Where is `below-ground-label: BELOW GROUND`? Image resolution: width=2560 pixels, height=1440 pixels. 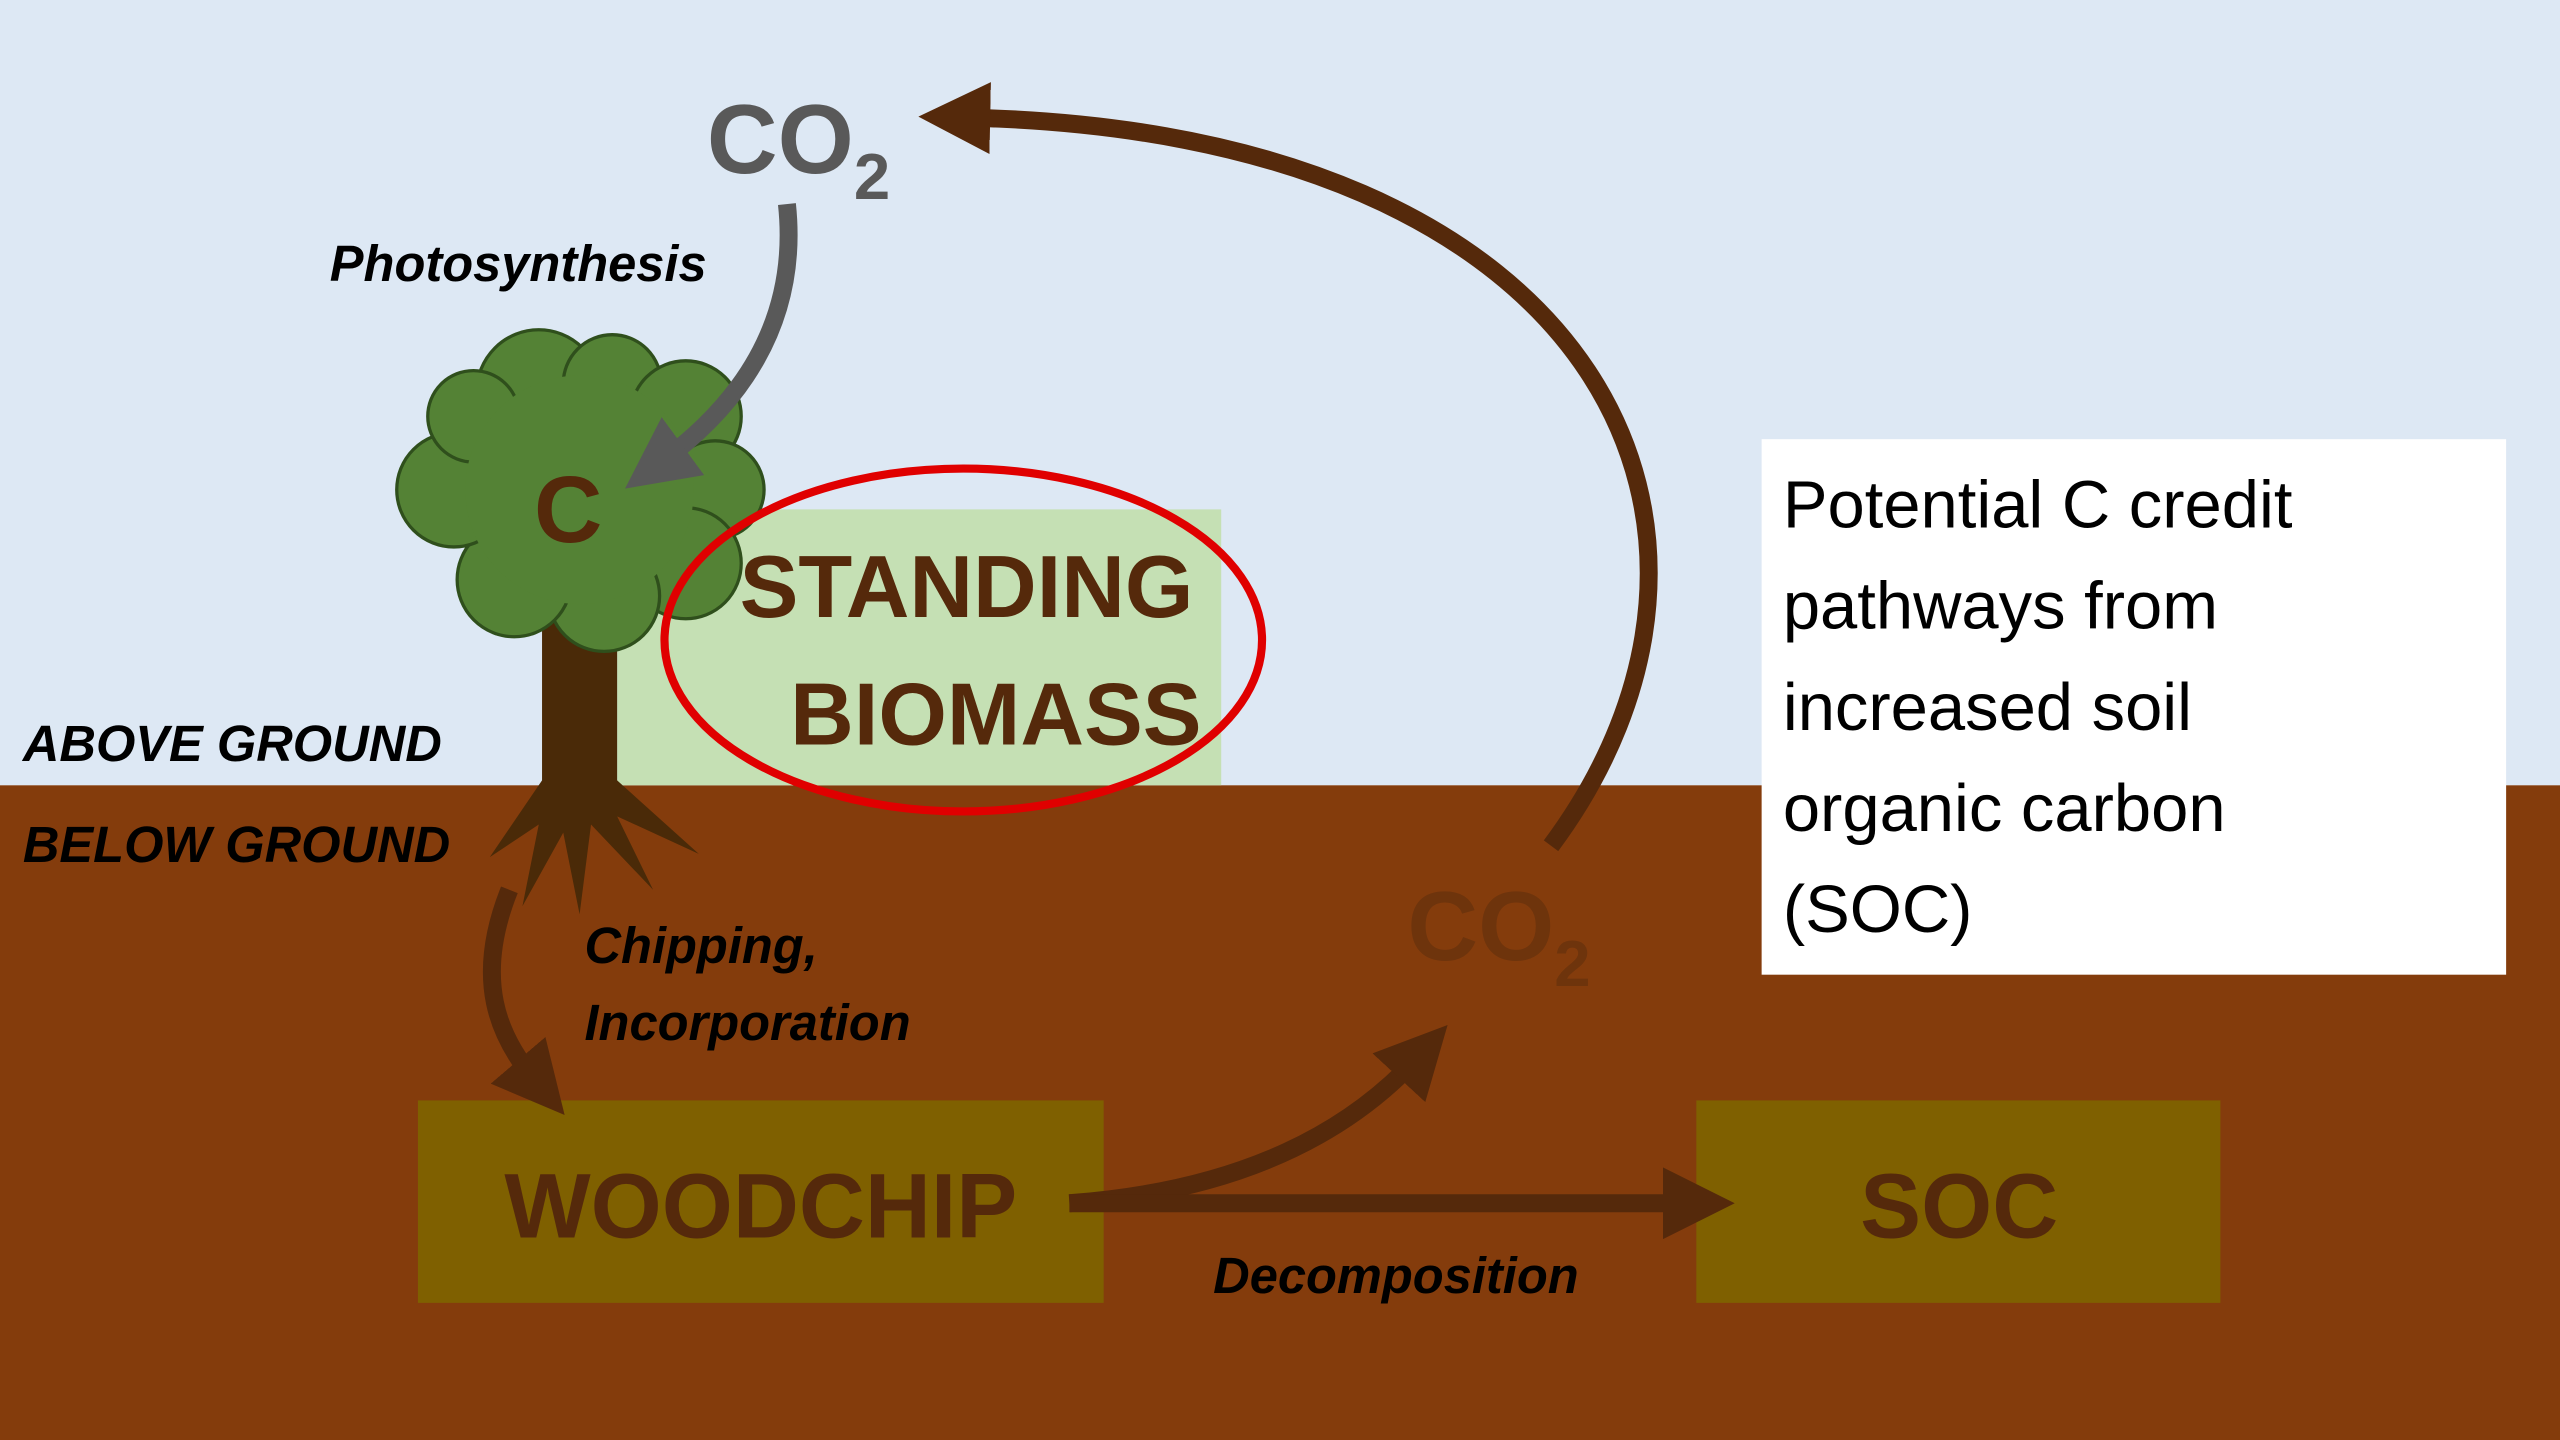
below-ground-label: BELOW GROUND is located at coordinates (236, 844).